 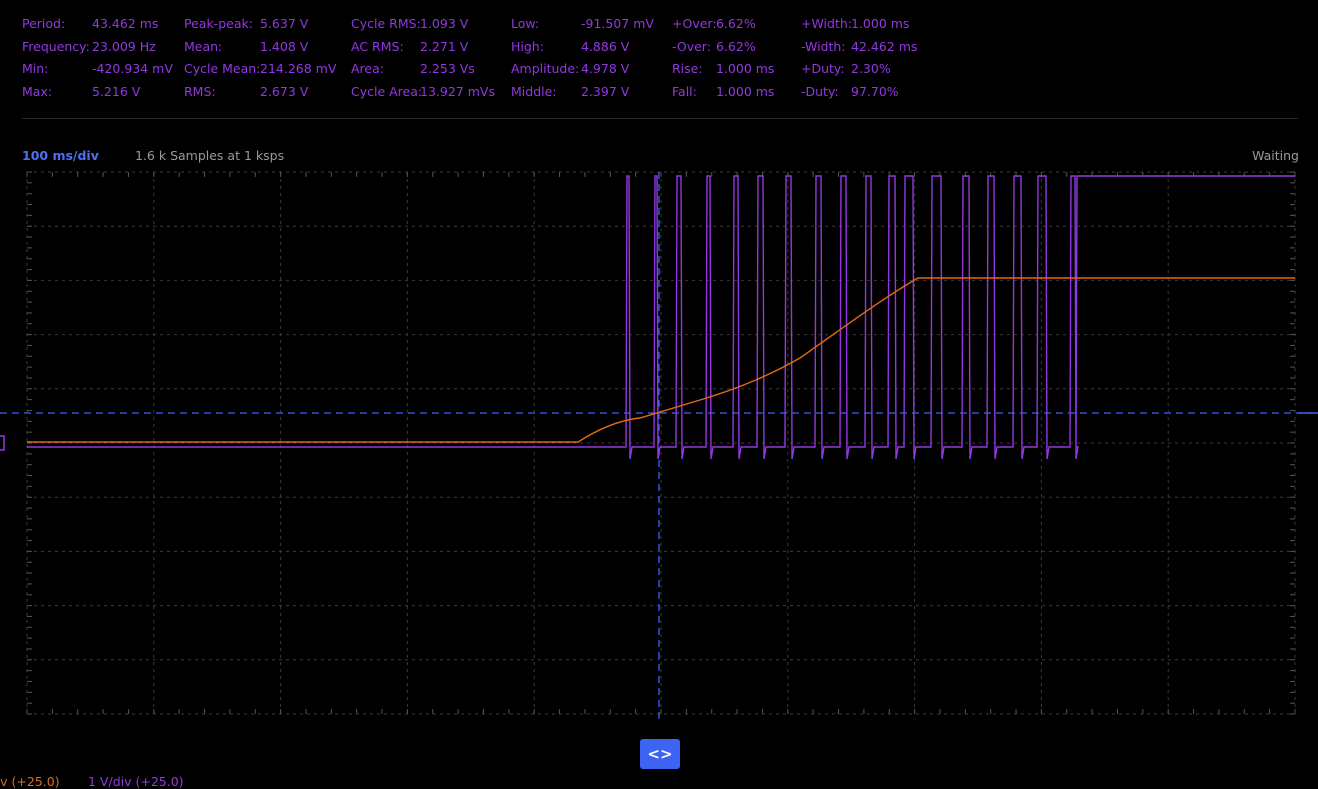 What do you see at coordinates (218, 23) in the screenshot?
I see `measurement-label: Peak-peak:` at bounding box center [218, 23].